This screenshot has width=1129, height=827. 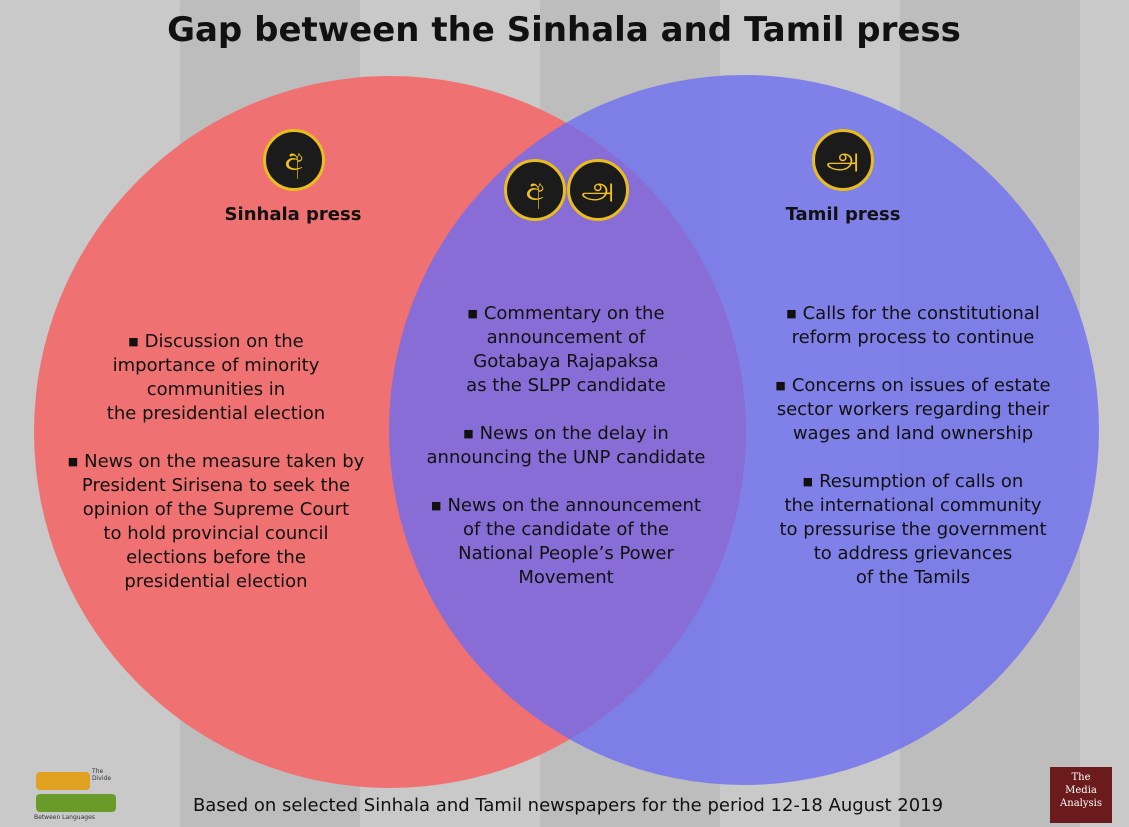 I want to click on item-line: National People’s Power, so click(x=566, y=553).